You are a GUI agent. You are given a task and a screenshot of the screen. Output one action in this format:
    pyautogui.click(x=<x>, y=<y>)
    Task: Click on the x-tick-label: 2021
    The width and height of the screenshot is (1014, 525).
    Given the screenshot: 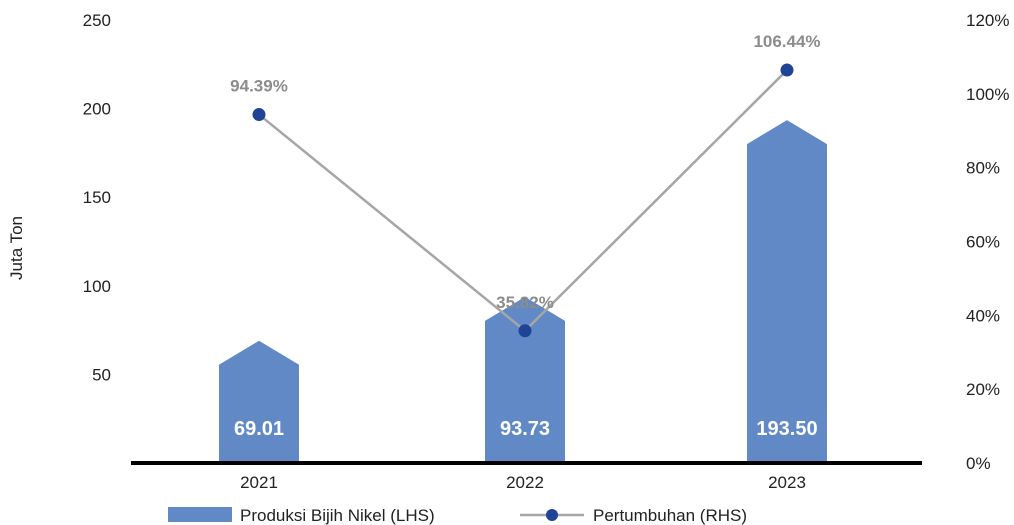 What is the action you would take?
    pyautogui.click(x=259, y=482)
    